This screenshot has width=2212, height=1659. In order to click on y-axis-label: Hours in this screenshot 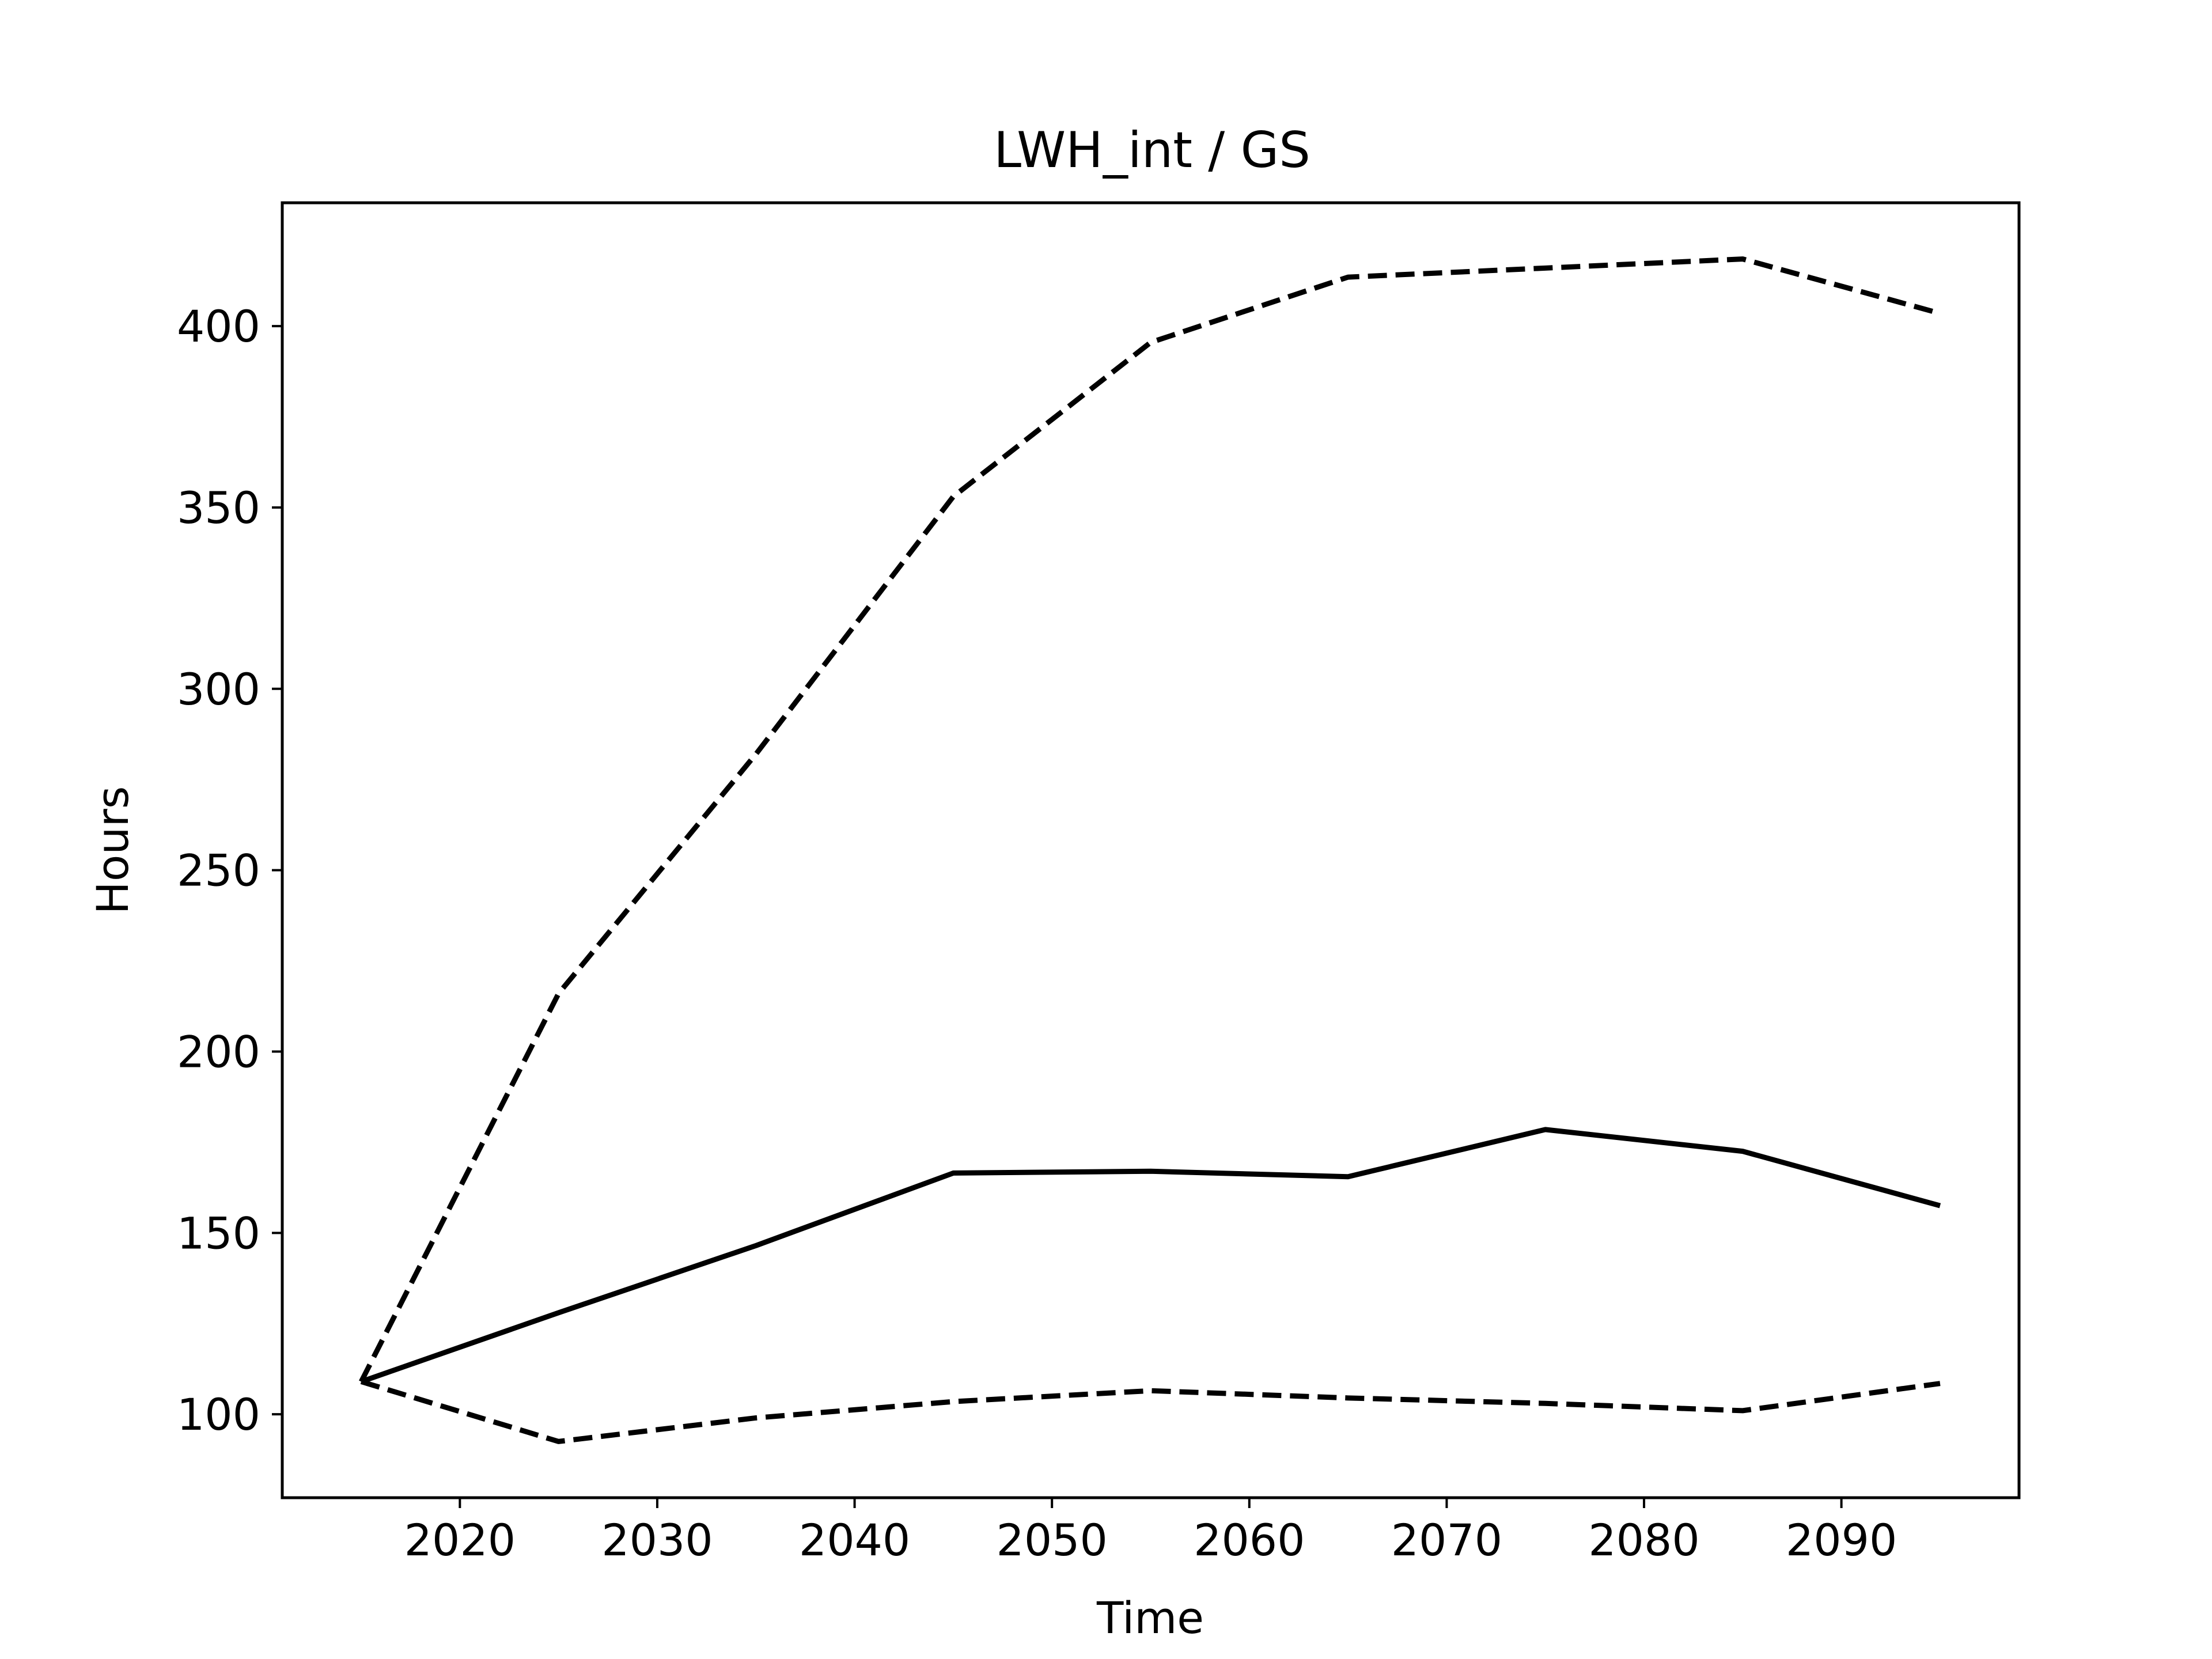, I will do `click(112, 850)`.